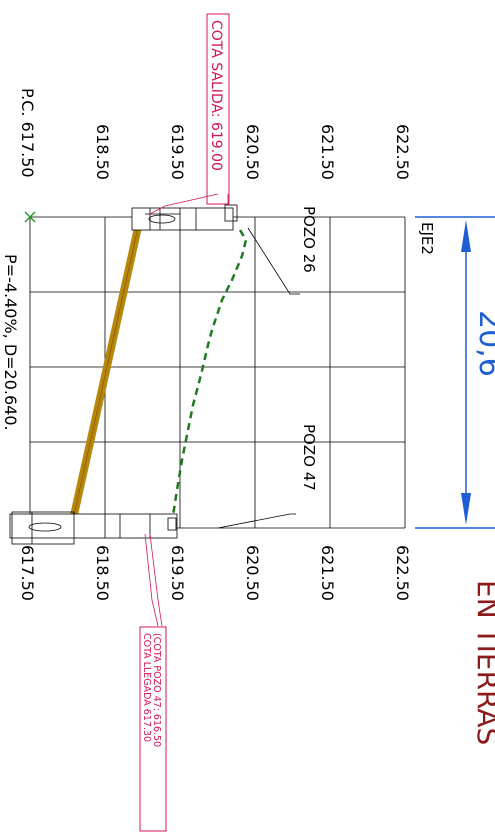 The image size is (495, 832). I want to click on arrival-note-line-1: COTA LLEGADA 617.30, so click(146, 687).